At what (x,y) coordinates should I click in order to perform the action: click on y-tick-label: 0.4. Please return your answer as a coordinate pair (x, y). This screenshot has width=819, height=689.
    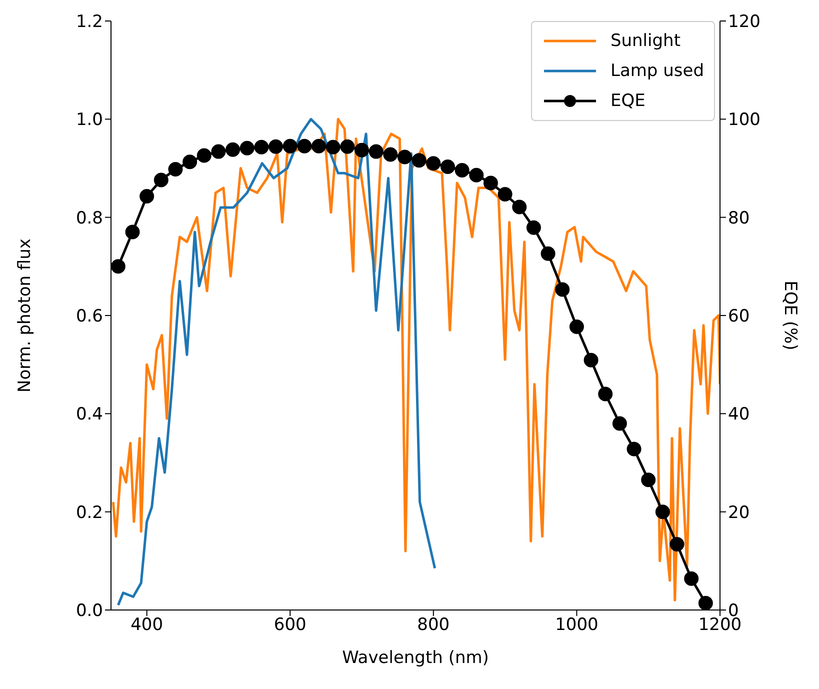
    Looking at the image, I should click on (89, 414).